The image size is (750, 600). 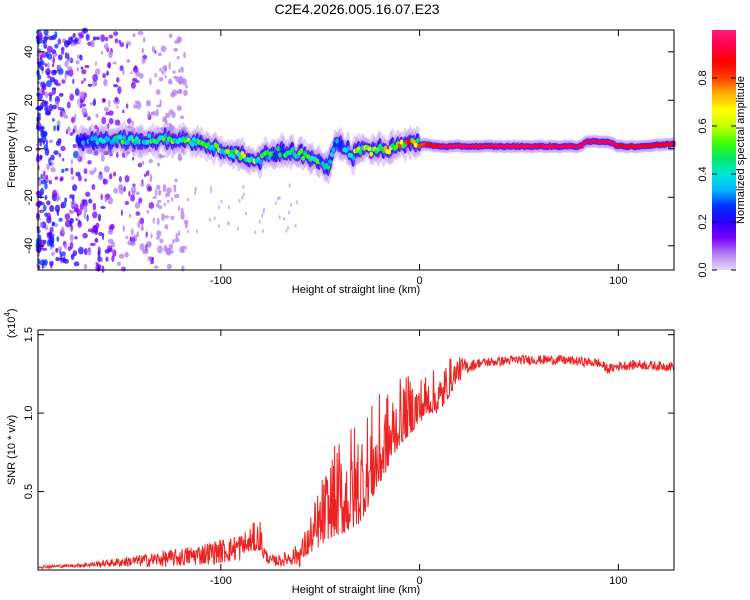 What do you see at coordinates (10, 323) in the screenshot?
I see `snr-scale-label: (x104)` at bounding box center [10, 323].